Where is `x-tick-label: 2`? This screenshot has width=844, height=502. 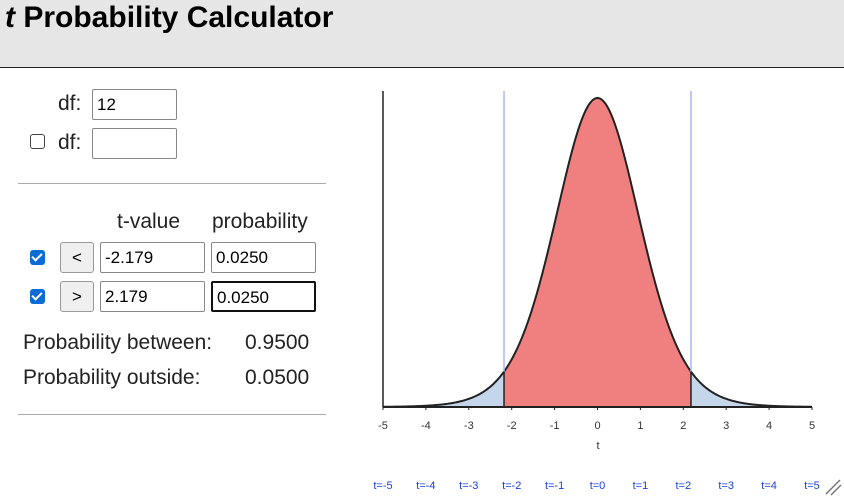 x-tick-label: 2 is located at coordinates (683, 426).